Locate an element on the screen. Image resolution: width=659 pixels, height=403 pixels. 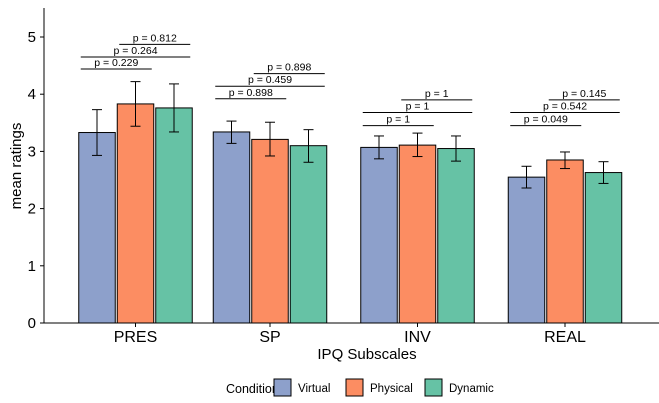
legend-label-physical: Physical is located at coordinates (391, 389).